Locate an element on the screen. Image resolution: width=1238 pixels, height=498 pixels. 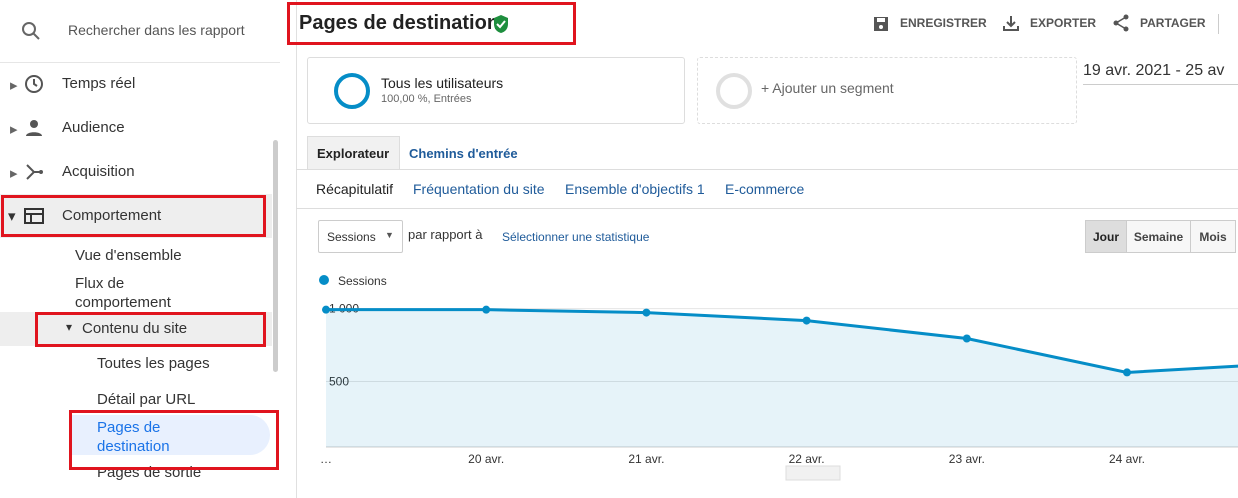
action-button: PARTAGER is located at coordinates (1173, 23).